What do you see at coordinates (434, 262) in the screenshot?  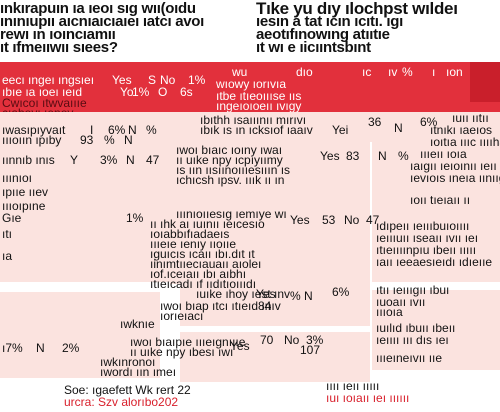 I see `right-note-11: ıaıı ıeeaesıeıdı ıdıeııe` at bounding box center [434, 262].